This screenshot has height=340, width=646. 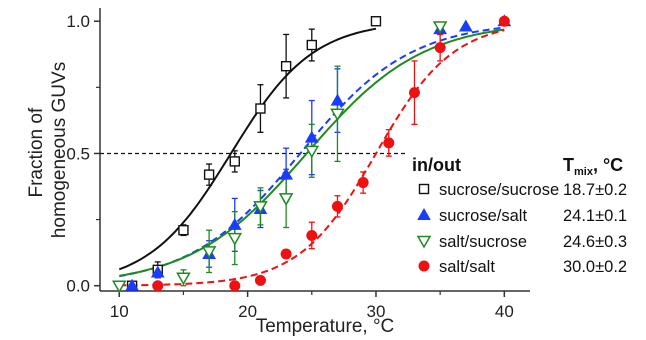 I want to click on legend-tmix-value: 24.1±0.1, so click(x=595, y=216).